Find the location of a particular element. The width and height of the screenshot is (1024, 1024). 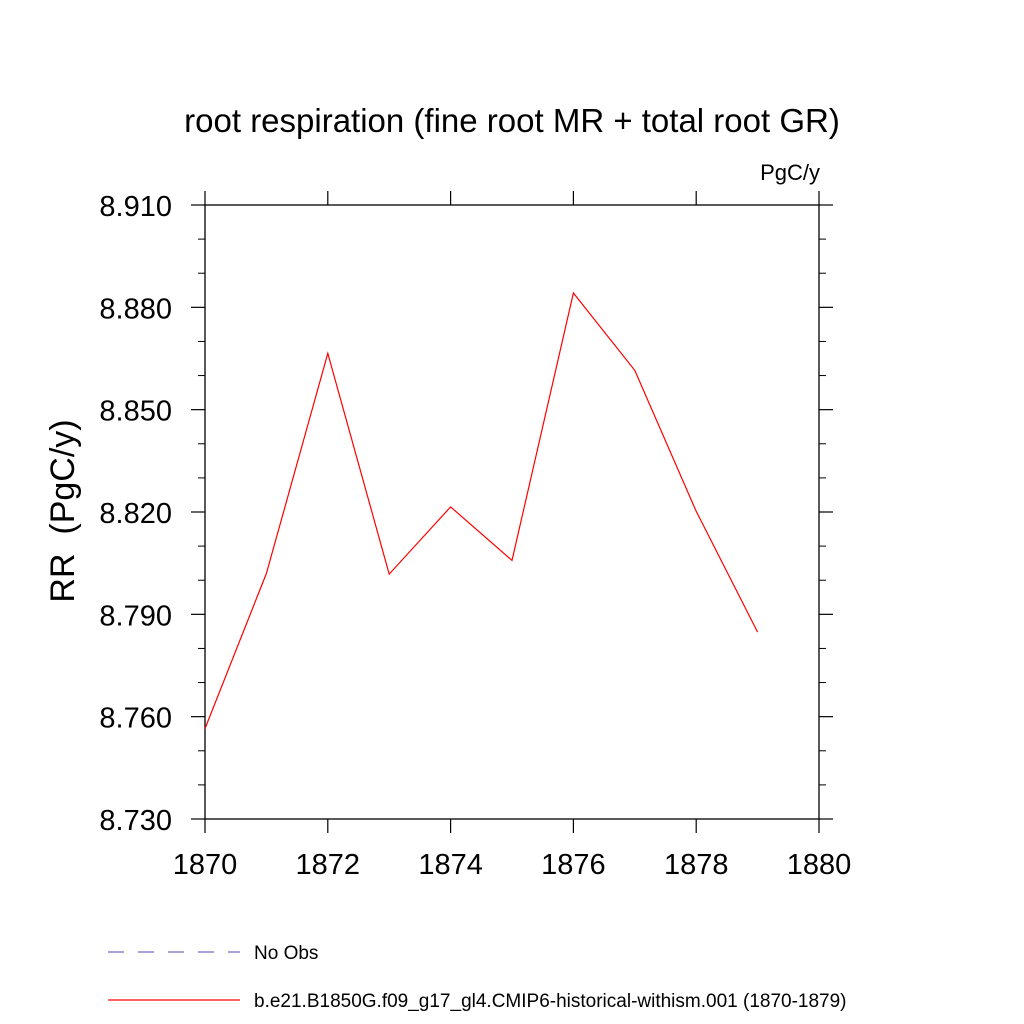

x-tick-label: 1880 is located at coordinates (819, 865).